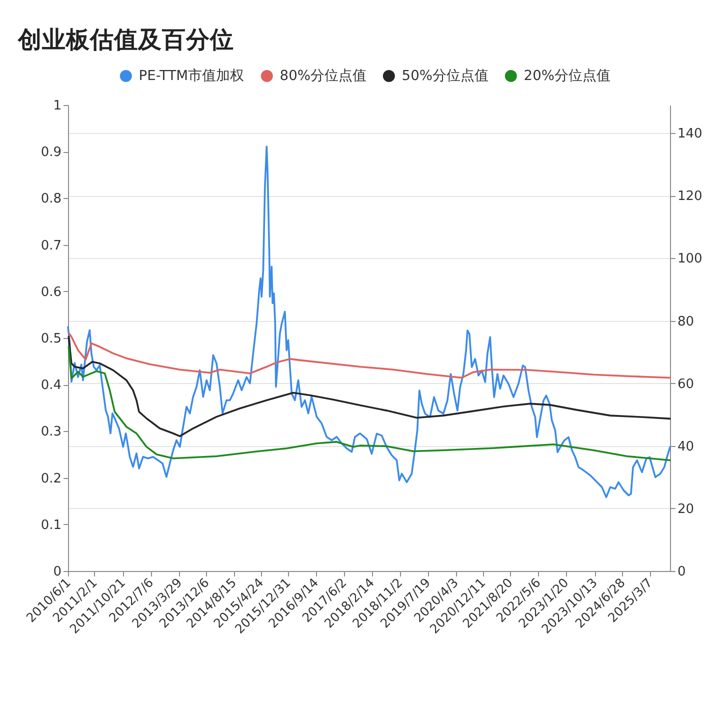 The width and height of the screenshot is (720, 720). I want to click on y2-tick-label: 80, so click(686, 322).